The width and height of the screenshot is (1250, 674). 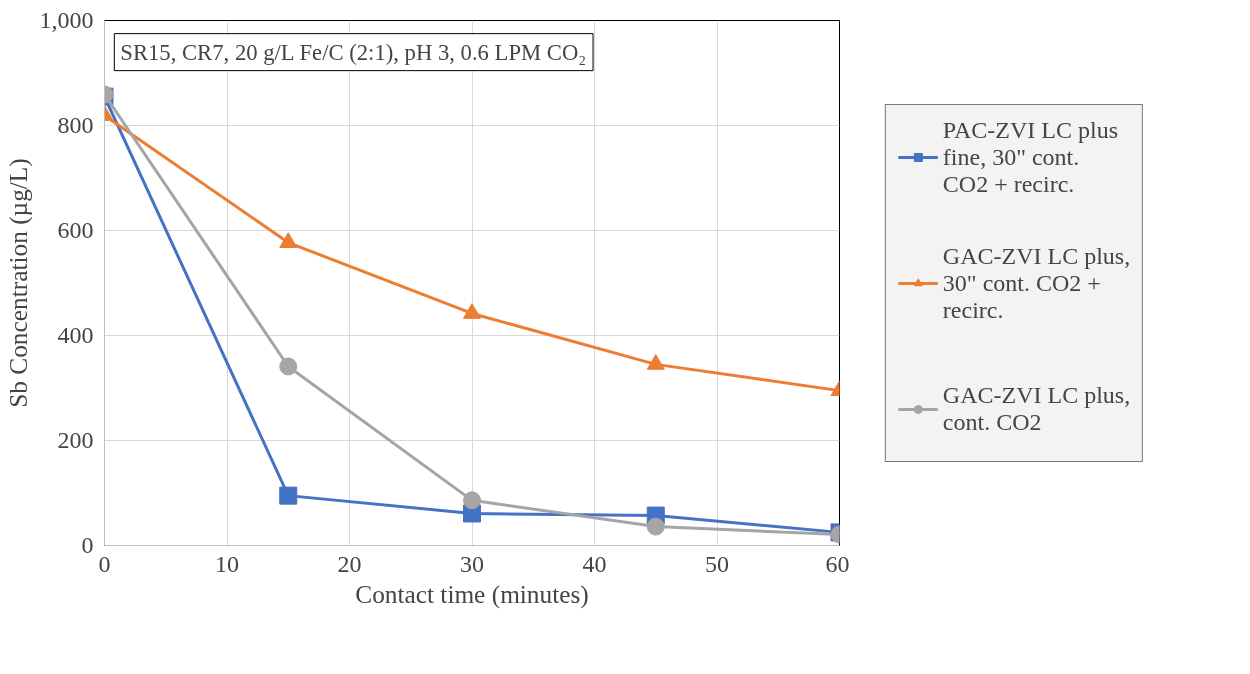 What do you see at coordinates (594, 563) in the screenshot?
I see `x-tick-label: 40` at bounding box center [594, 563].